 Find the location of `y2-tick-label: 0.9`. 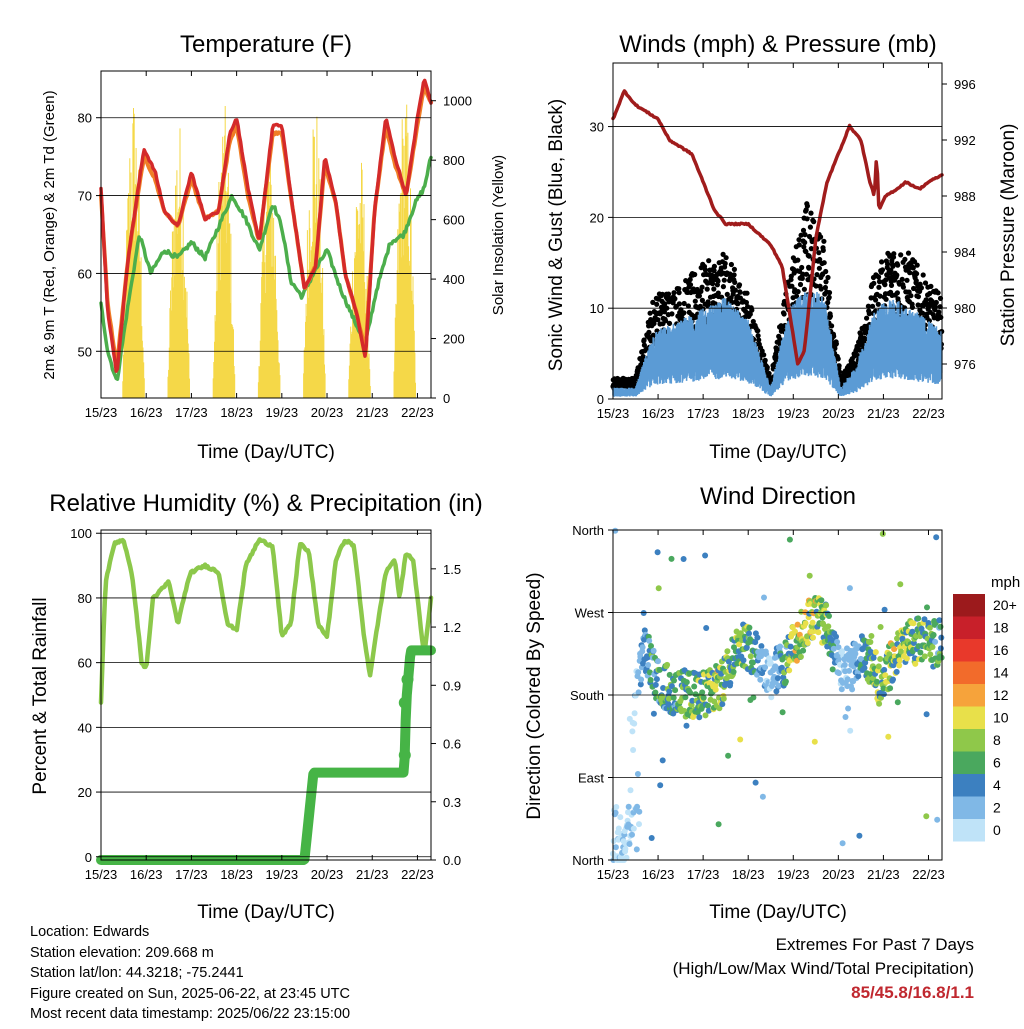

y2-tick-label: 0.9 is located at coordinates (452, 685).